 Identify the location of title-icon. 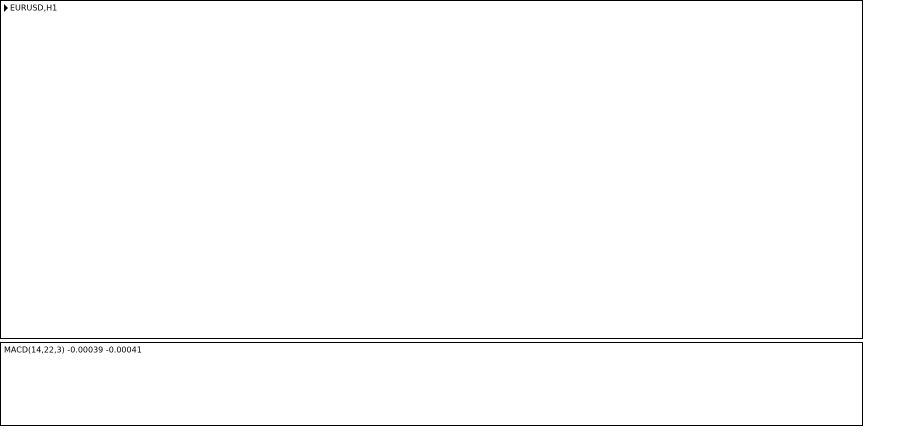
(6, 8).